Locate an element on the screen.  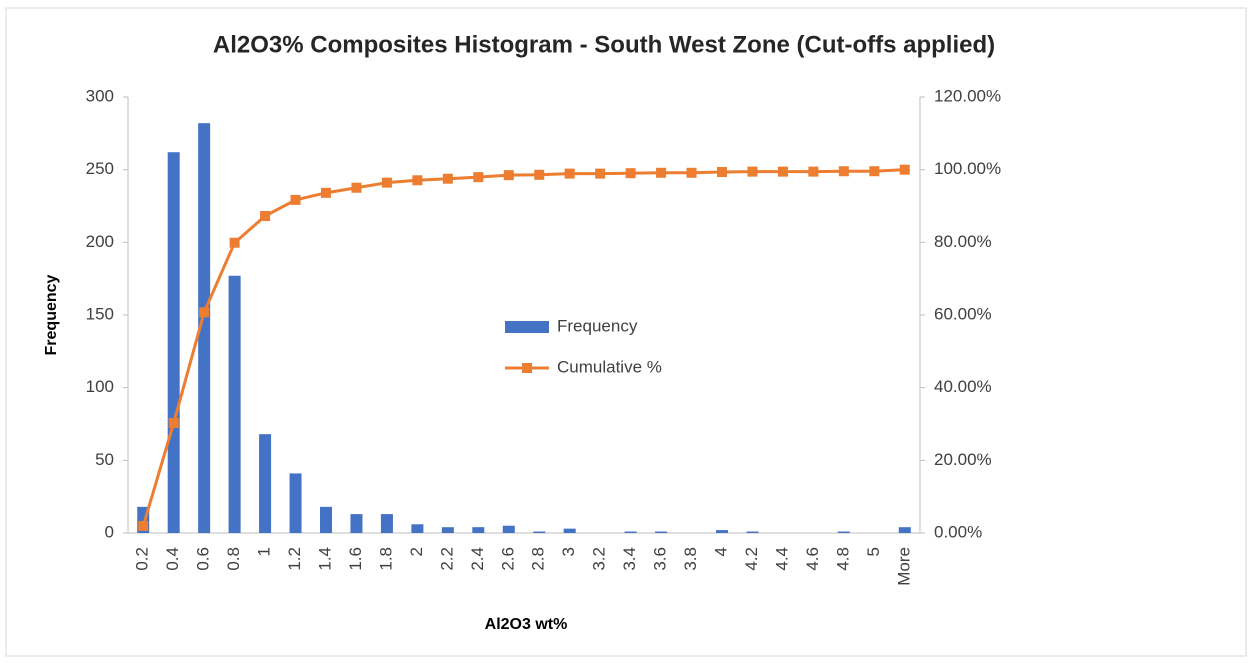
legend-swatch is located at coordinates (527, 327).